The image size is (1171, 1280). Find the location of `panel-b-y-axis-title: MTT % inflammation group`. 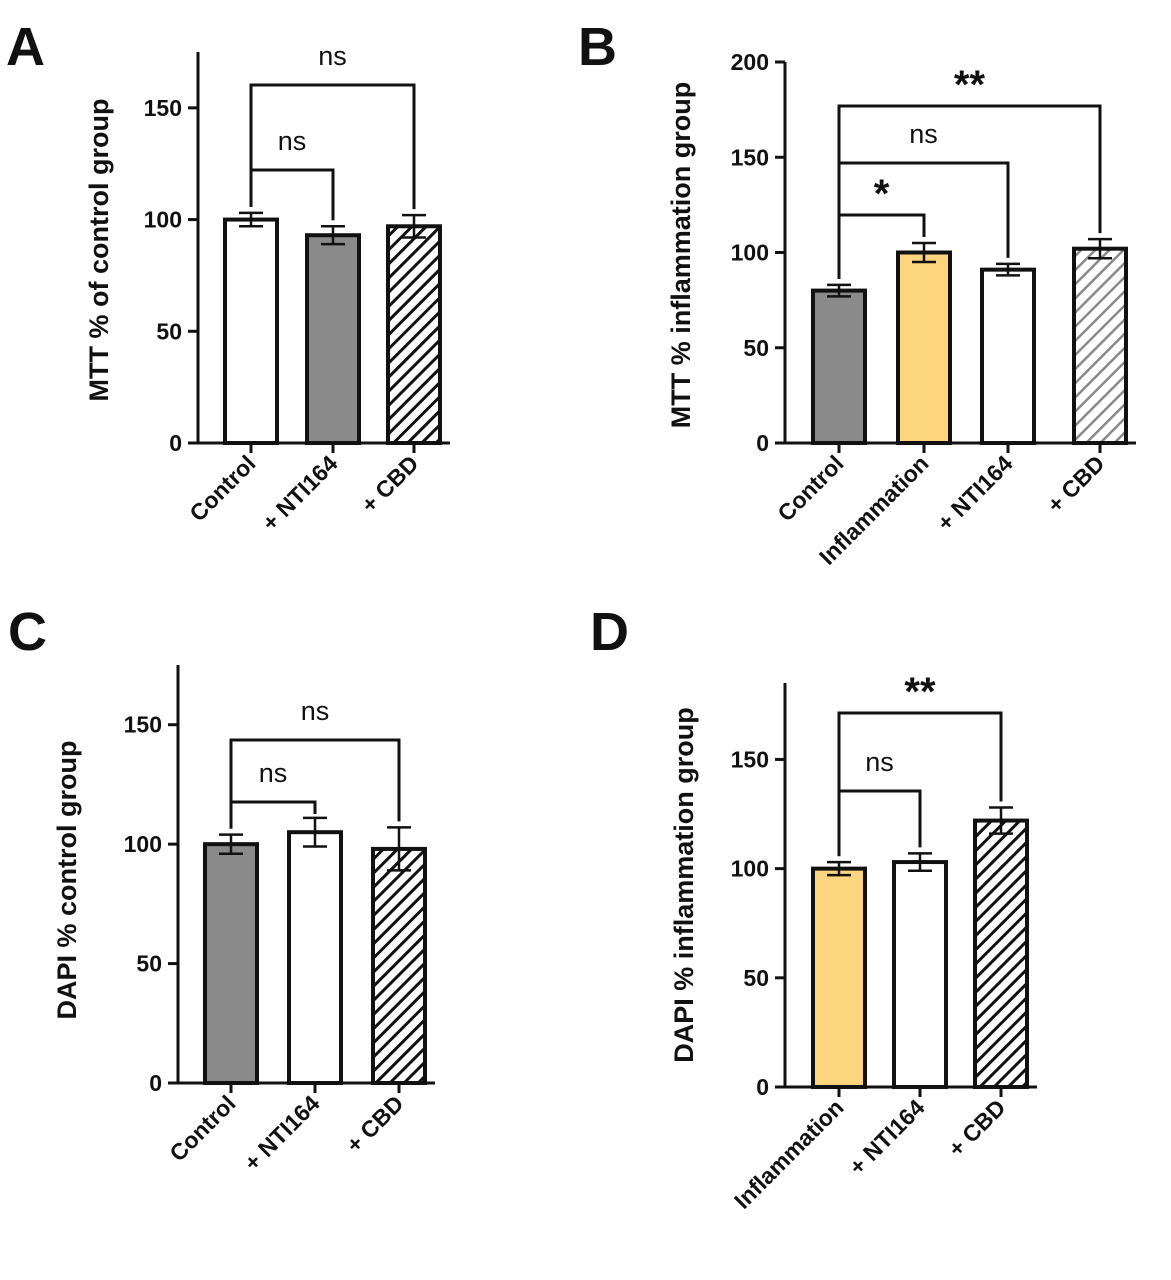

panel-b-y-axis-title: MTT % inflammation group is located at coordinates (681, 255).